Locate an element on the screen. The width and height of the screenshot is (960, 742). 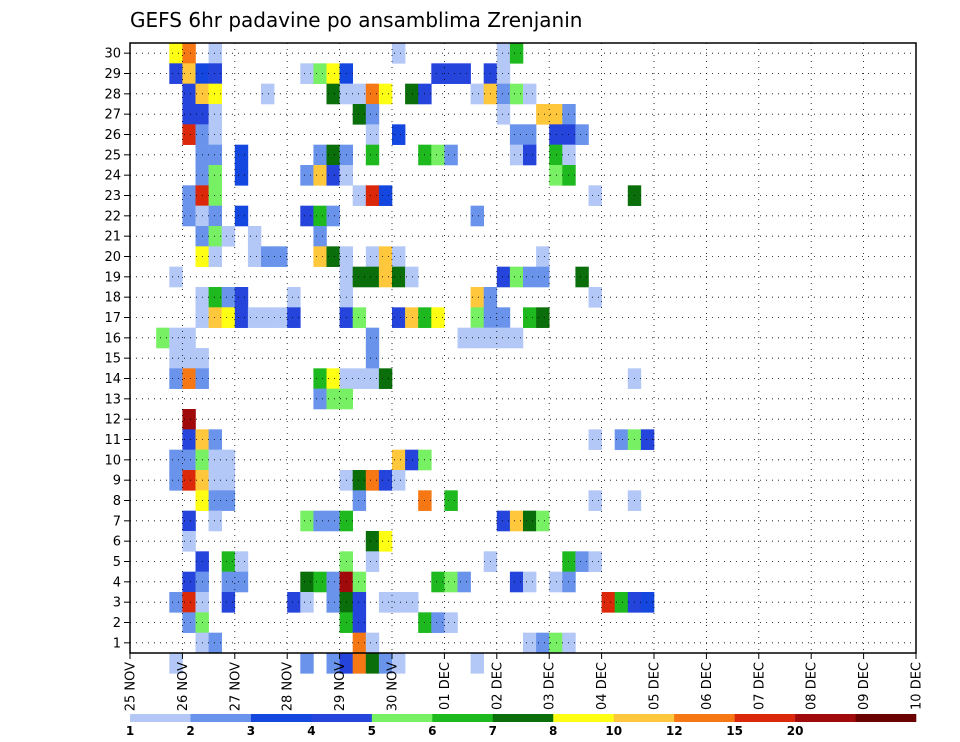
y-tick-label: 27 is located at coordinates (112, 115).